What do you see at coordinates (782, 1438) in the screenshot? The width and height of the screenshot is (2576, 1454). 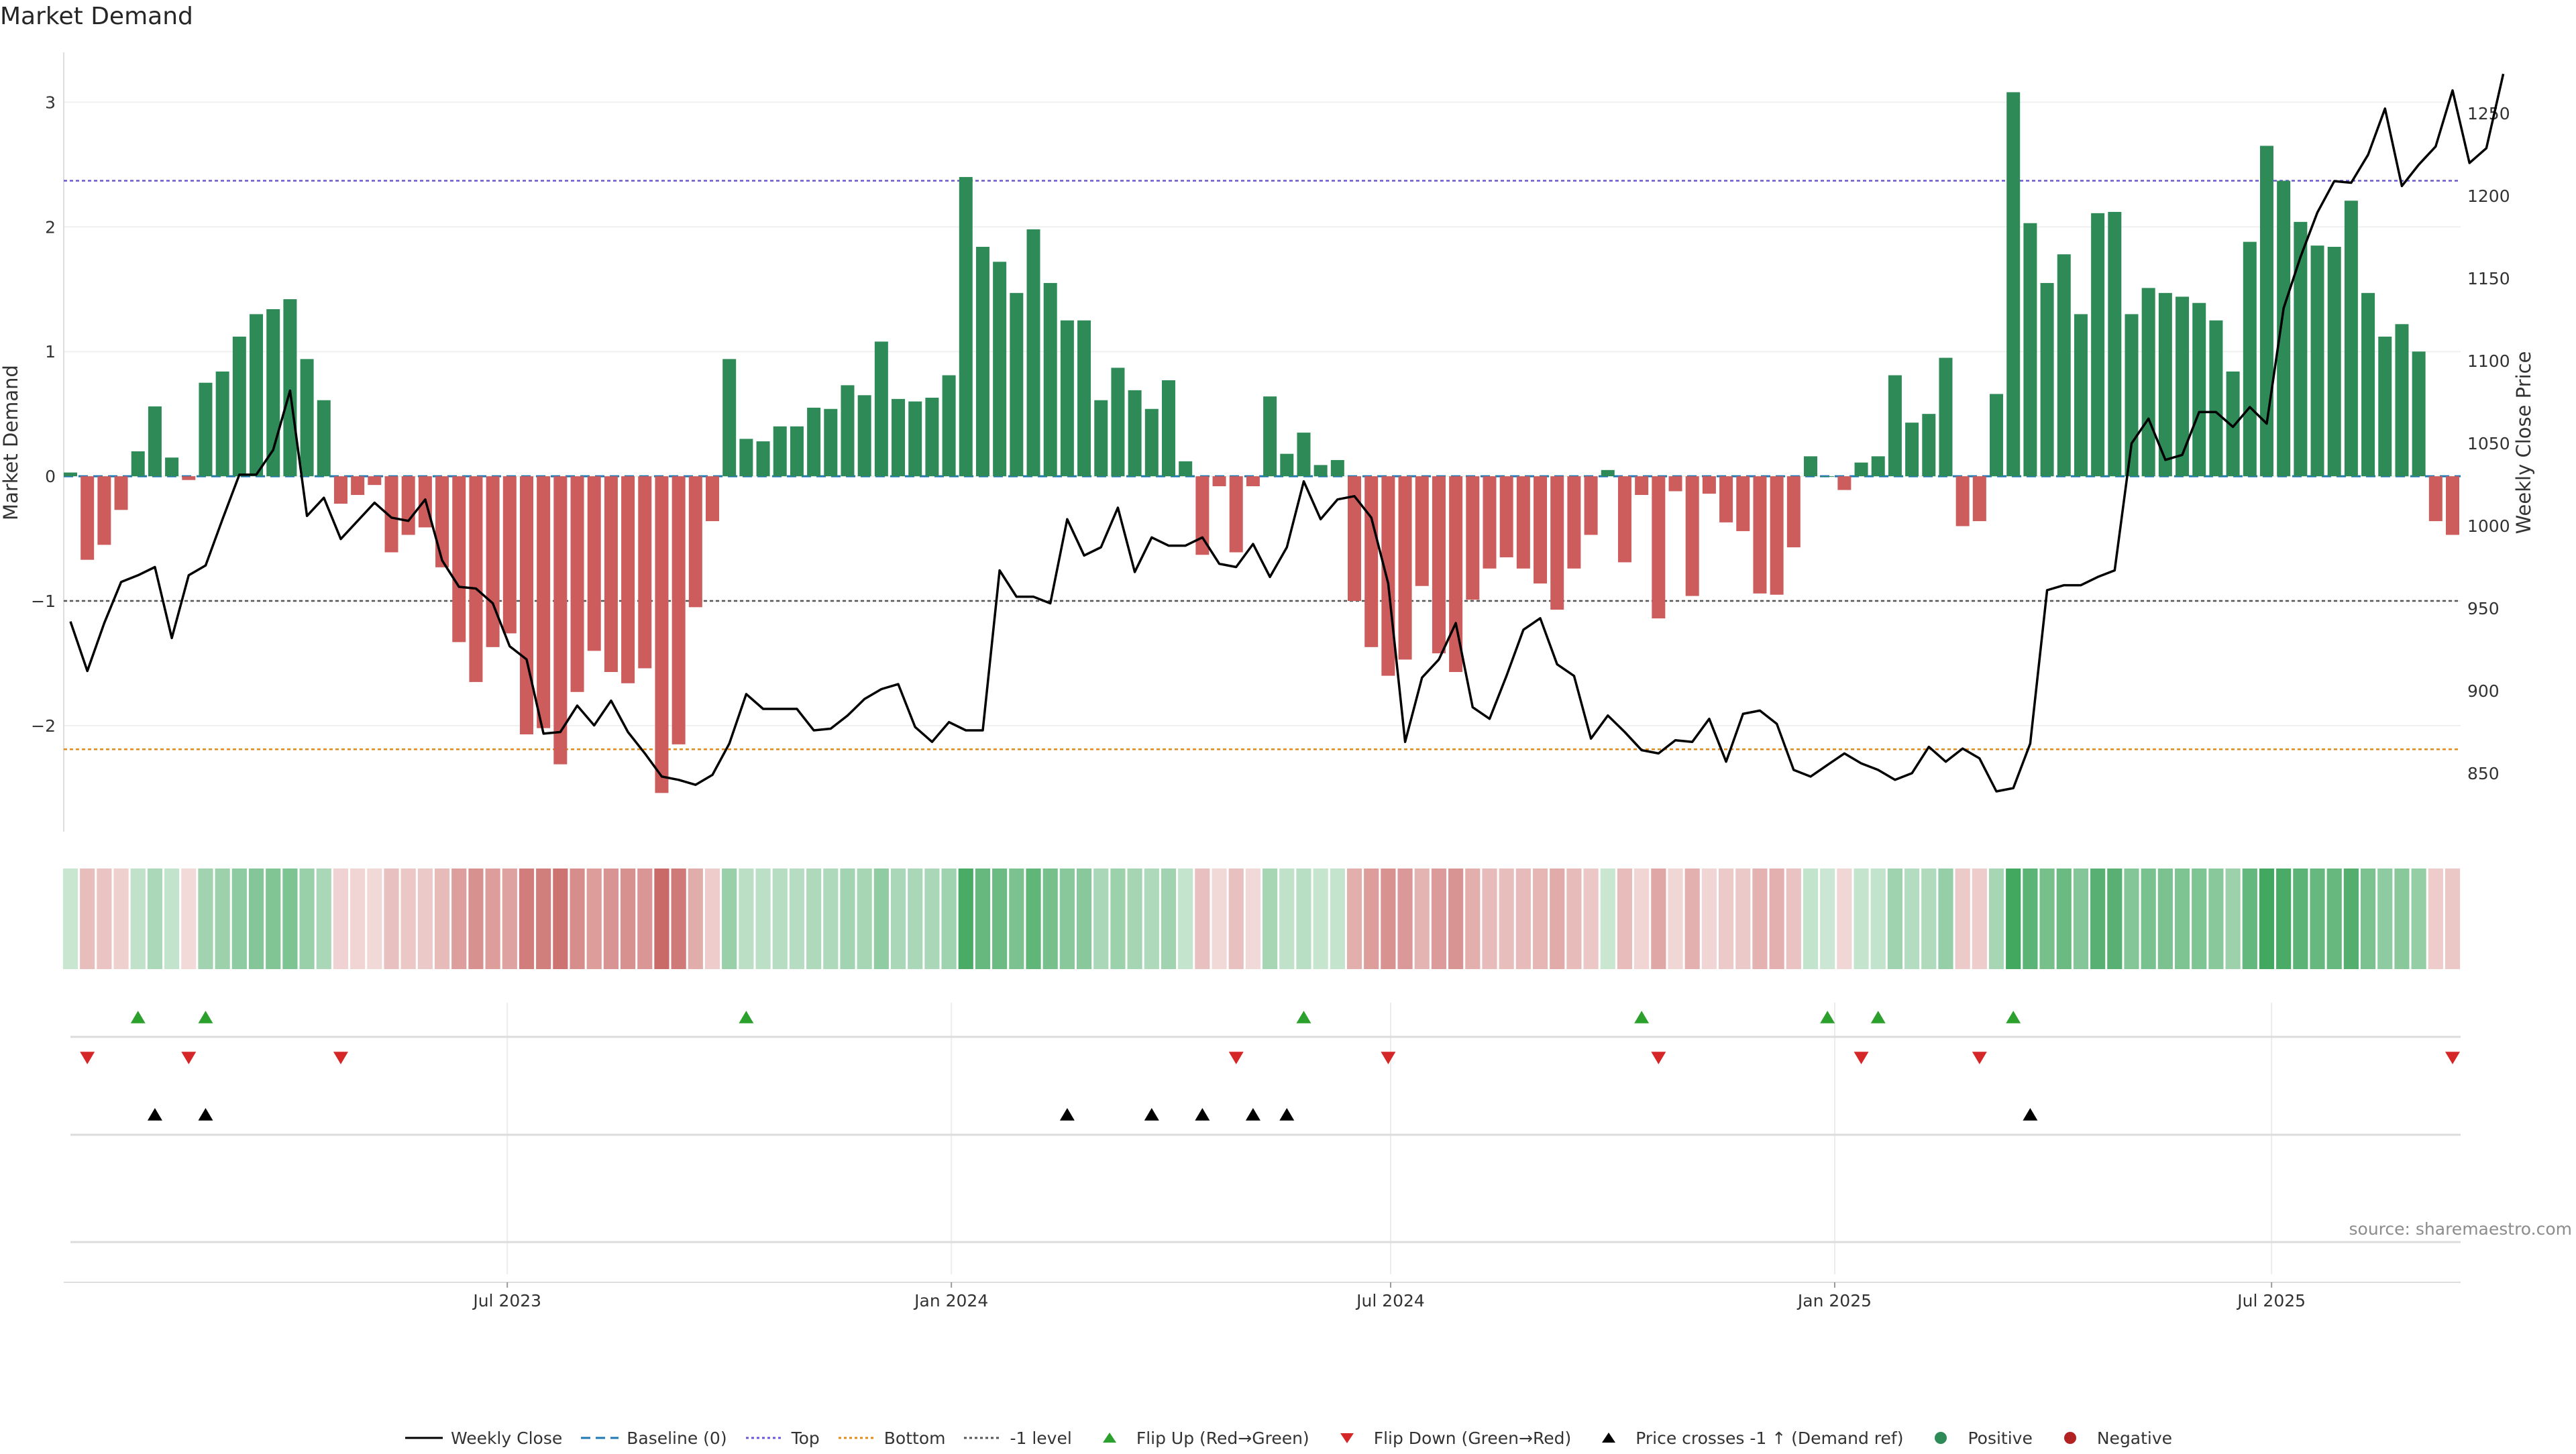 I see `legend-item: Top` at bounding box center [782, 1438].